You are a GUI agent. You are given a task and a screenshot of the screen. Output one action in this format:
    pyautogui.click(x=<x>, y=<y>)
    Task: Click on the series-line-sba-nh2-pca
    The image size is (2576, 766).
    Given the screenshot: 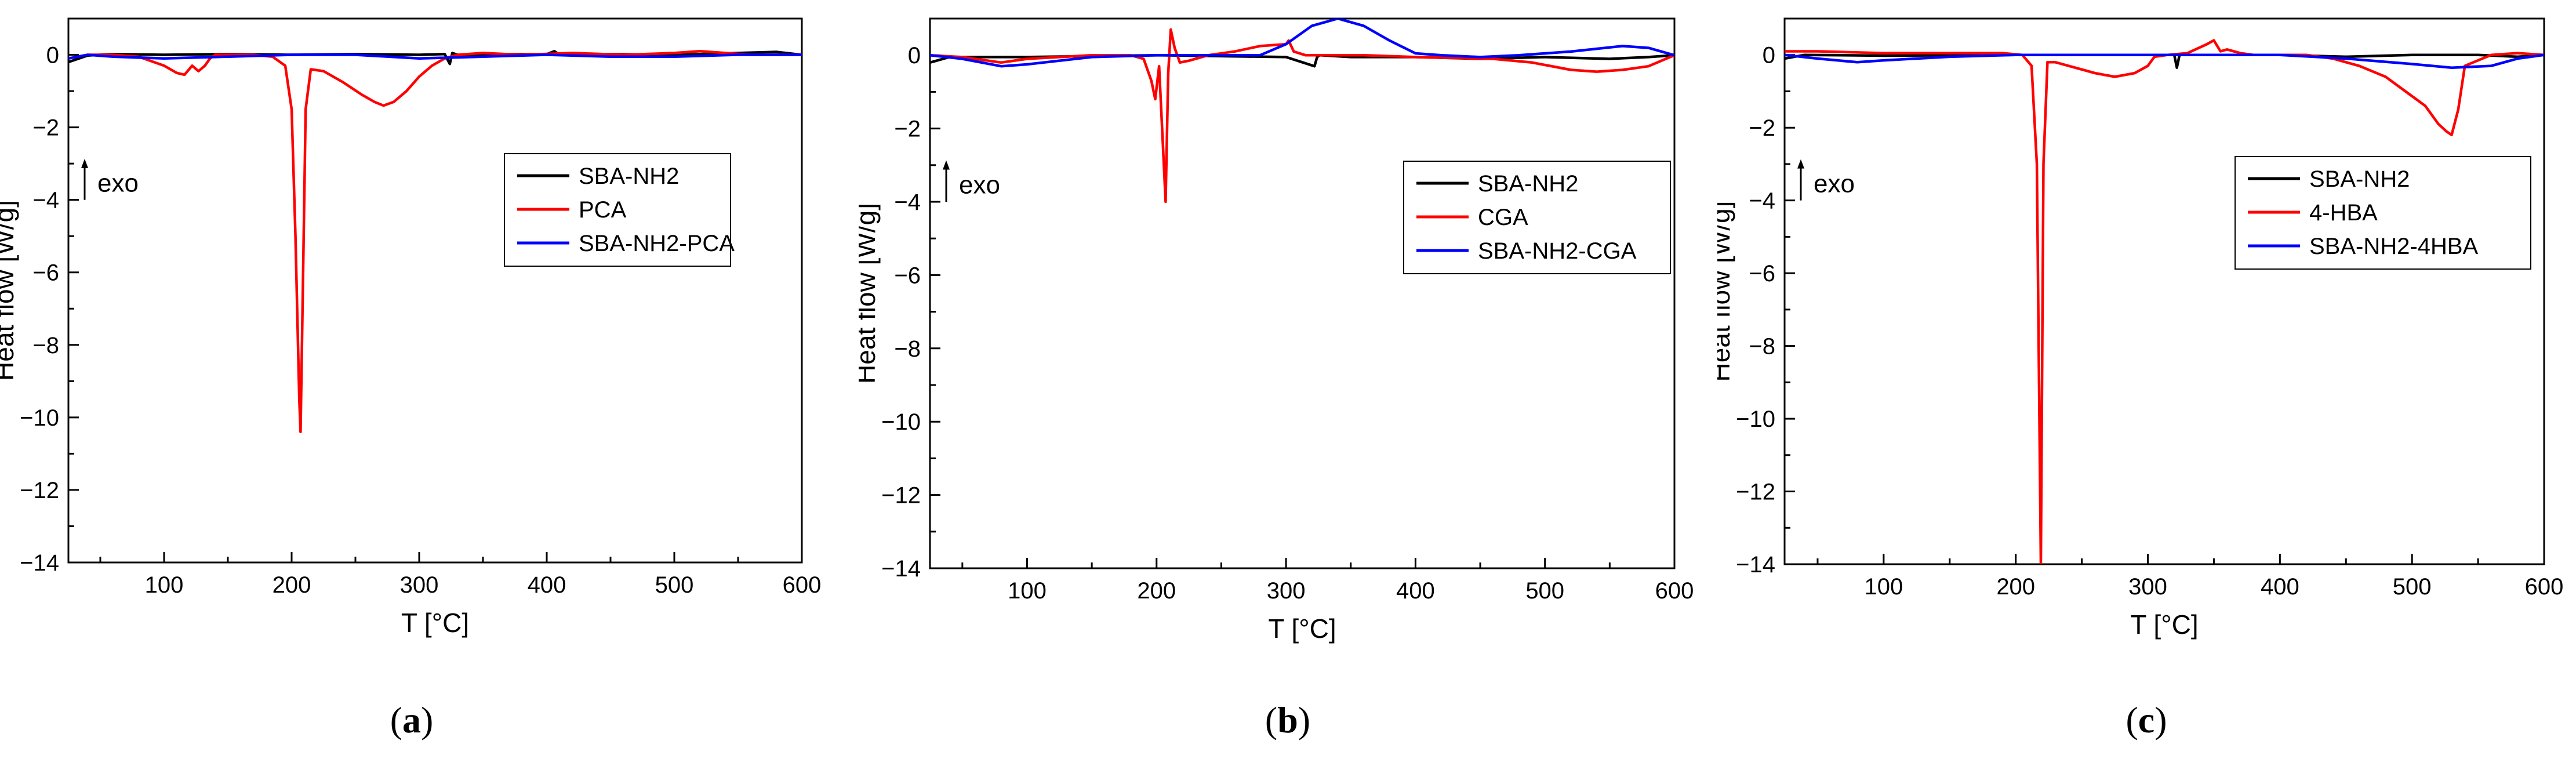 What is the action you would take?
    pyautogui.click(x=435, y=56)
    